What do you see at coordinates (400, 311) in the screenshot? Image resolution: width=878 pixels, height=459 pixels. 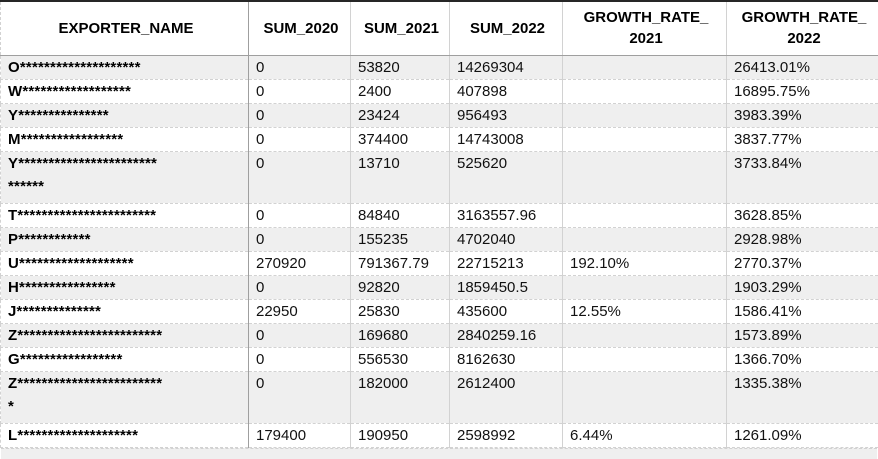 I see `sum-2021-cell: 25830` at bounding box center [400, 311].